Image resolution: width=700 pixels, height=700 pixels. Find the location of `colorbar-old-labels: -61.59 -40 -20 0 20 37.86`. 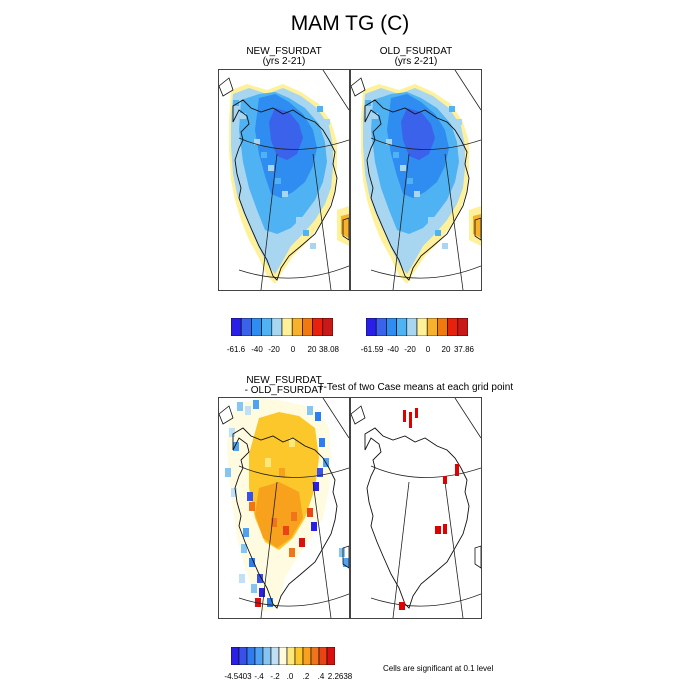

colorbar-old-labels: -61.59 -40 -20 0 20 37.86 is located at coordinates (418, 350).